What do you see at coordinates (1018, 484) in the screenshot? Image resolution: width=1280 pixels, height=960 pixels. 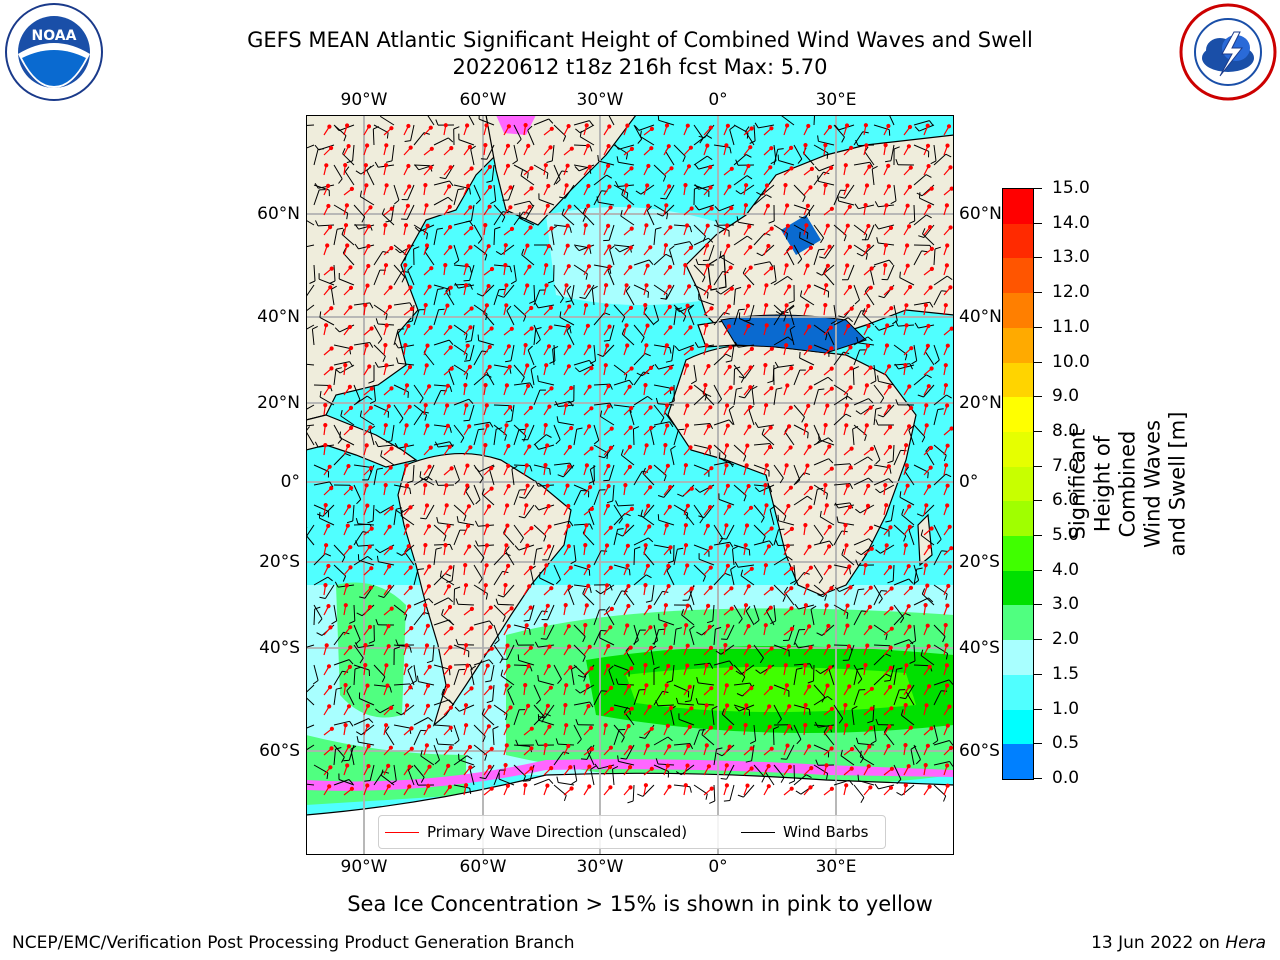 I see `colorbar` at bounding box center [1018, 484].